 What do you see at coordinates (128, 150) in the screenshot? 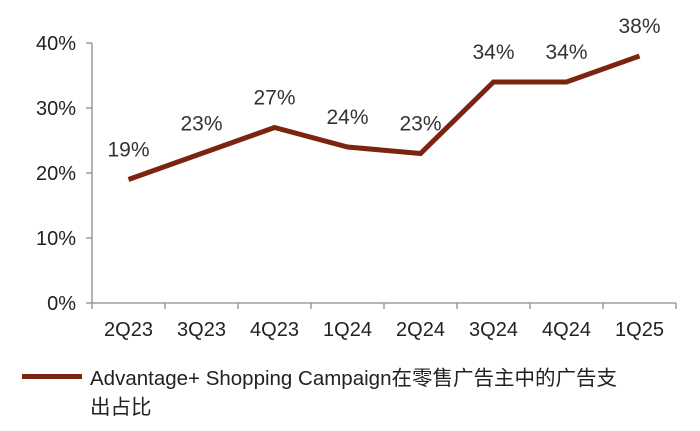
I see `data-label: 19%` at bounding box center [128, 150].